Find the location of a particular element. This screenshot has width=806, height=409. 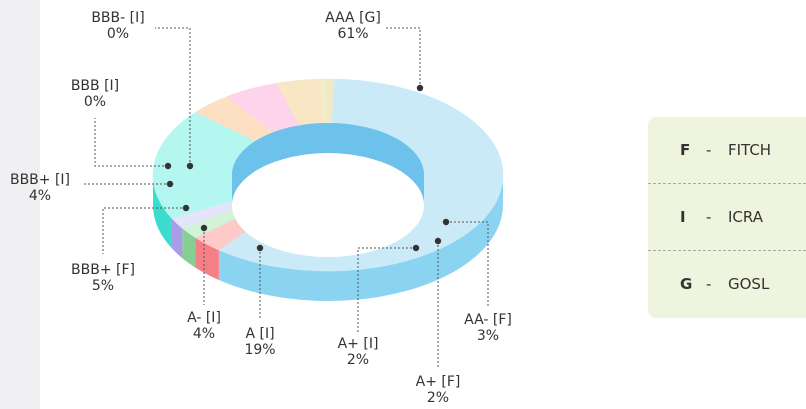

legend-name: GOSL is located at coordinates (749, 284).